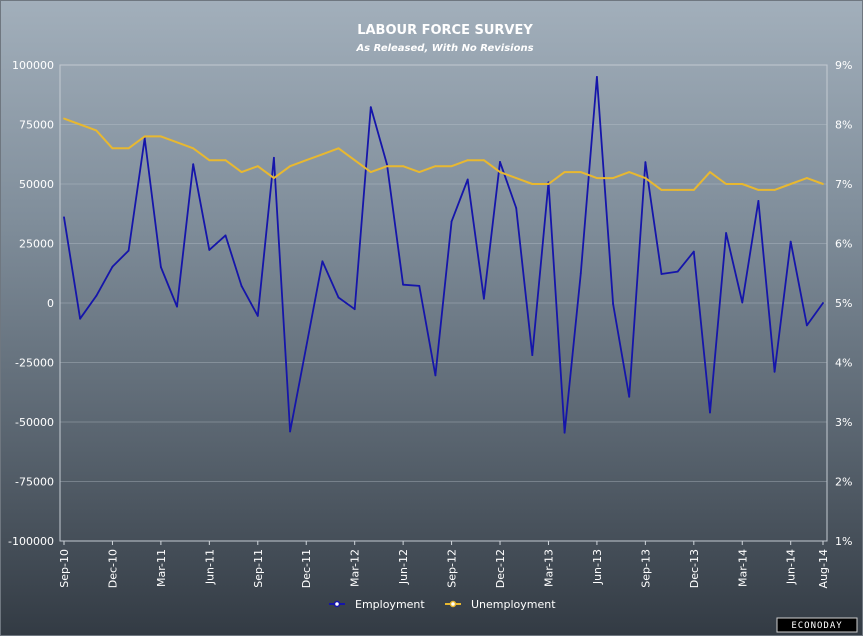 Image resolution: width=863 pixels, height=637 pixels. I want to click on unemployment-marker-icon, so click(453, 604).